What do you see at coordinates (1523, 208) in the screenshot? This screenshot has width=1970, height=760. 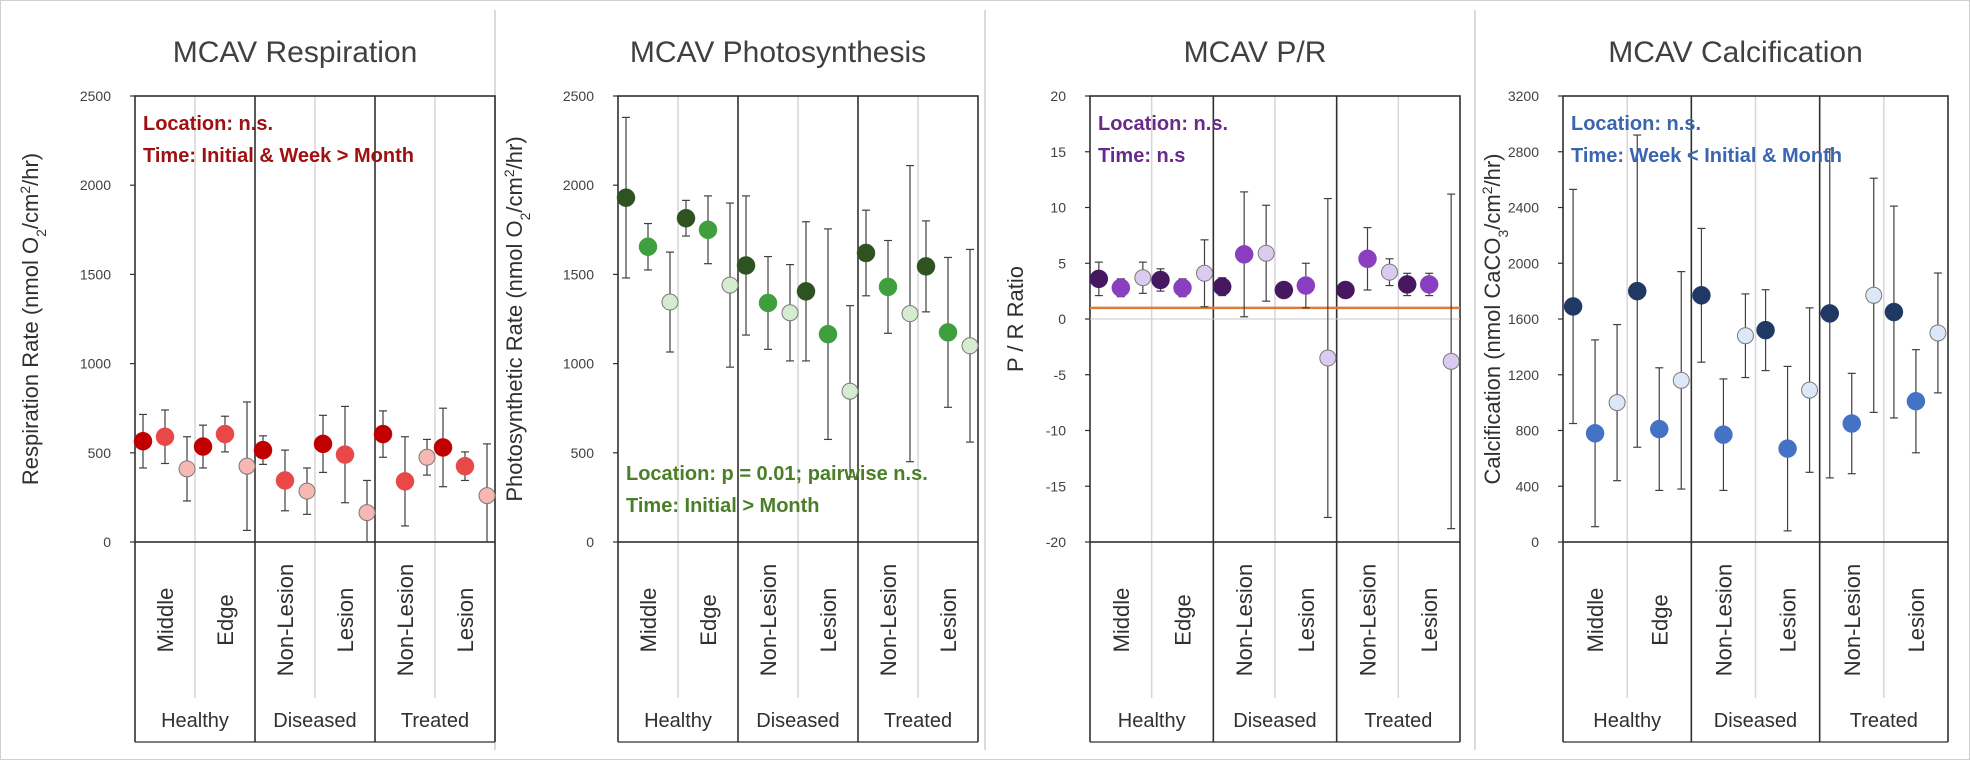 I see `y-tick-label: 2400` at bounding box center [1523, 208].